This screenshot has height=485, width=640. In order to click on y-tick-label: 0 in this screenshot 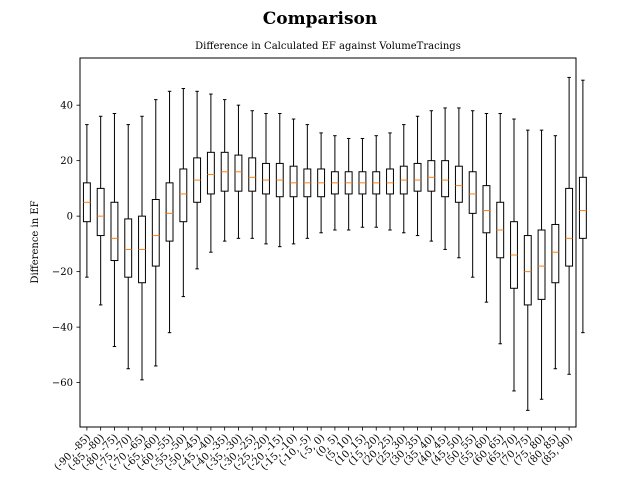, I will do `click(70, 217)`.